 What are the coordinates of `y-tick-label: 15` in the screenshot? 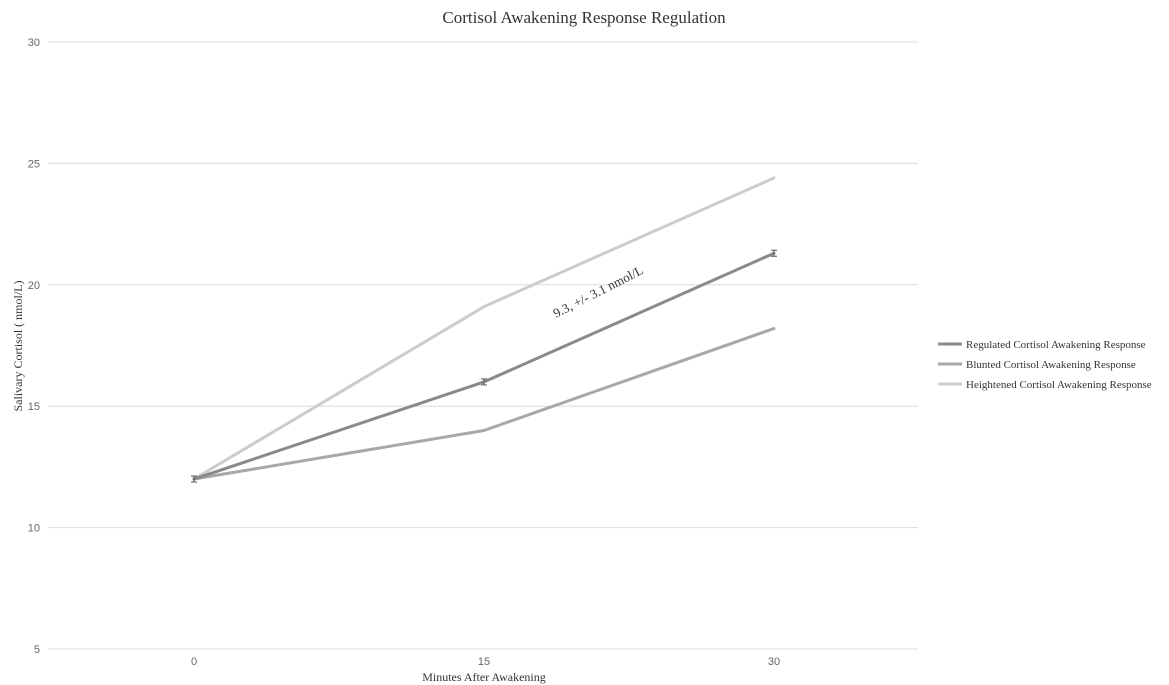 It's located at (34, 407).